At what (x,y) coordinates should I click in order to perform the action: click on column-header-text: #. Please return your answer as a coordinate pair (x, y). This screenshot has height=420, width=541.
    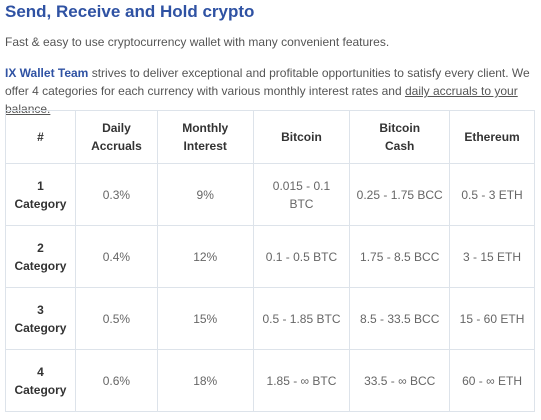
    Looking at the image, I should click on (40, 137).